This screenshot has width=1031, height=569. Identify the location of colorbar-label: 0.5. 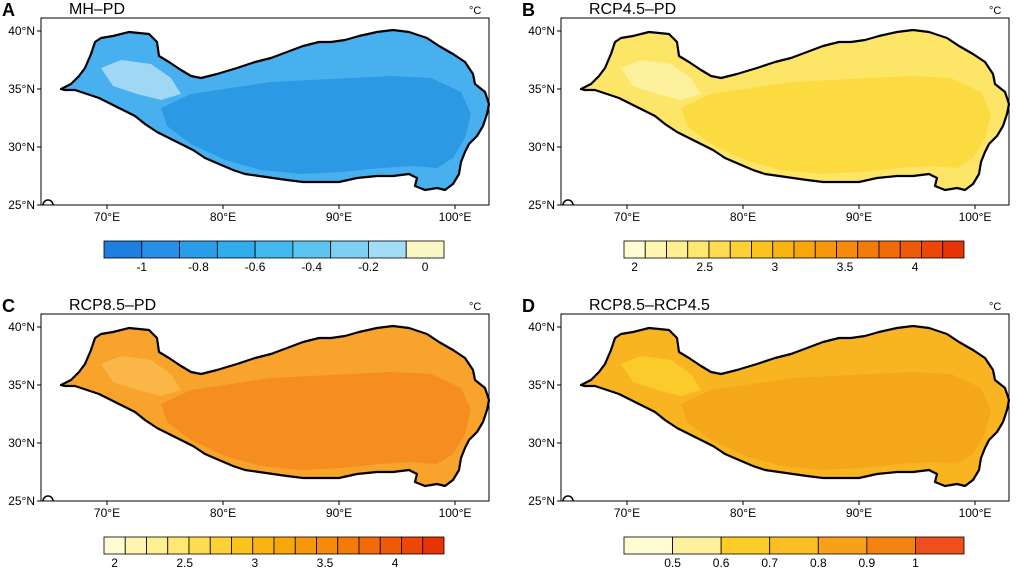
(672, 562).